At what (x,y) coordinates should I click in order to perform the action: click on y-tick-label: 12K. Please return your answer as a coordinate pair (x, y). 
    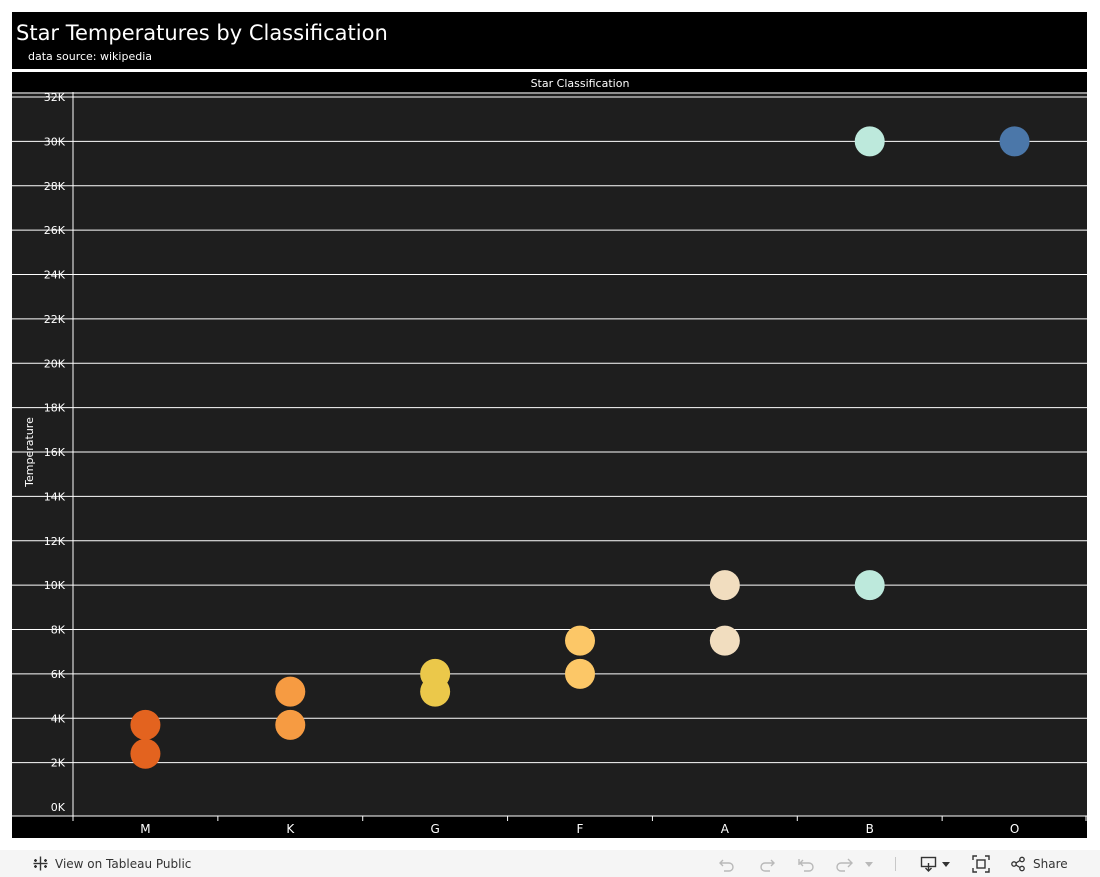
    Looking at the image, I should click on (55, 541).